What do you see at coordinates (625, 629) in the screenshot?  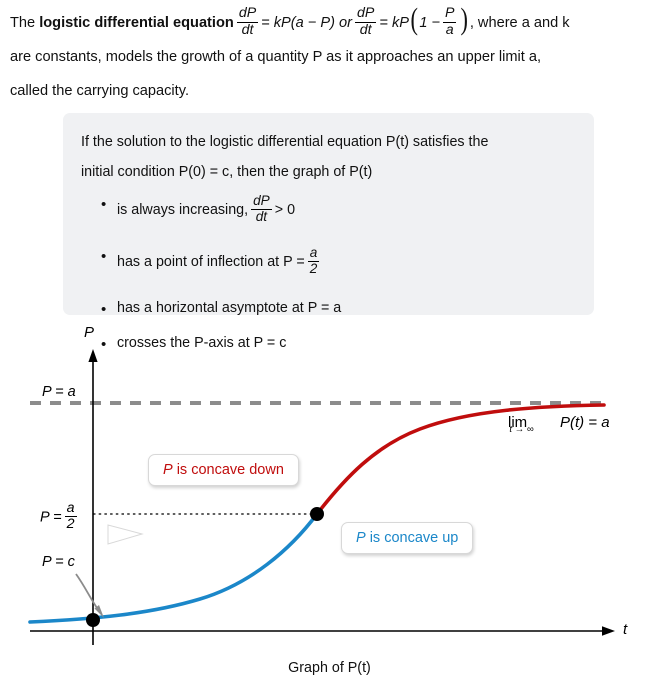 I see `t-axis-label: t` at bounding box center [625, 629].